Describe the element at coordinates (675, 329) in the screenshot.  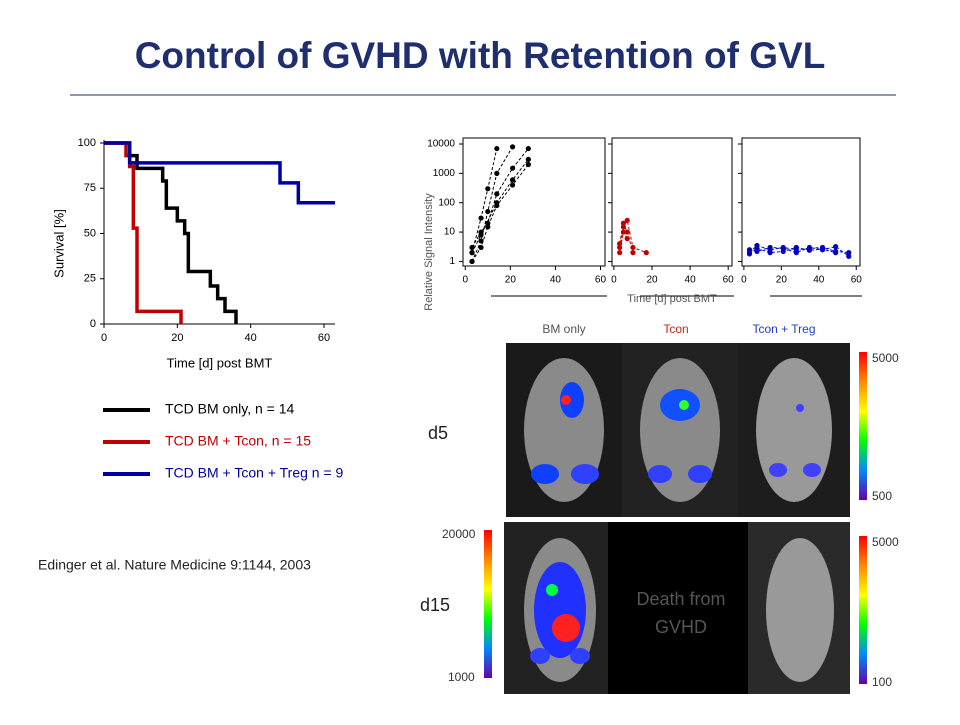
I see `column-label: Tcon` at that location.